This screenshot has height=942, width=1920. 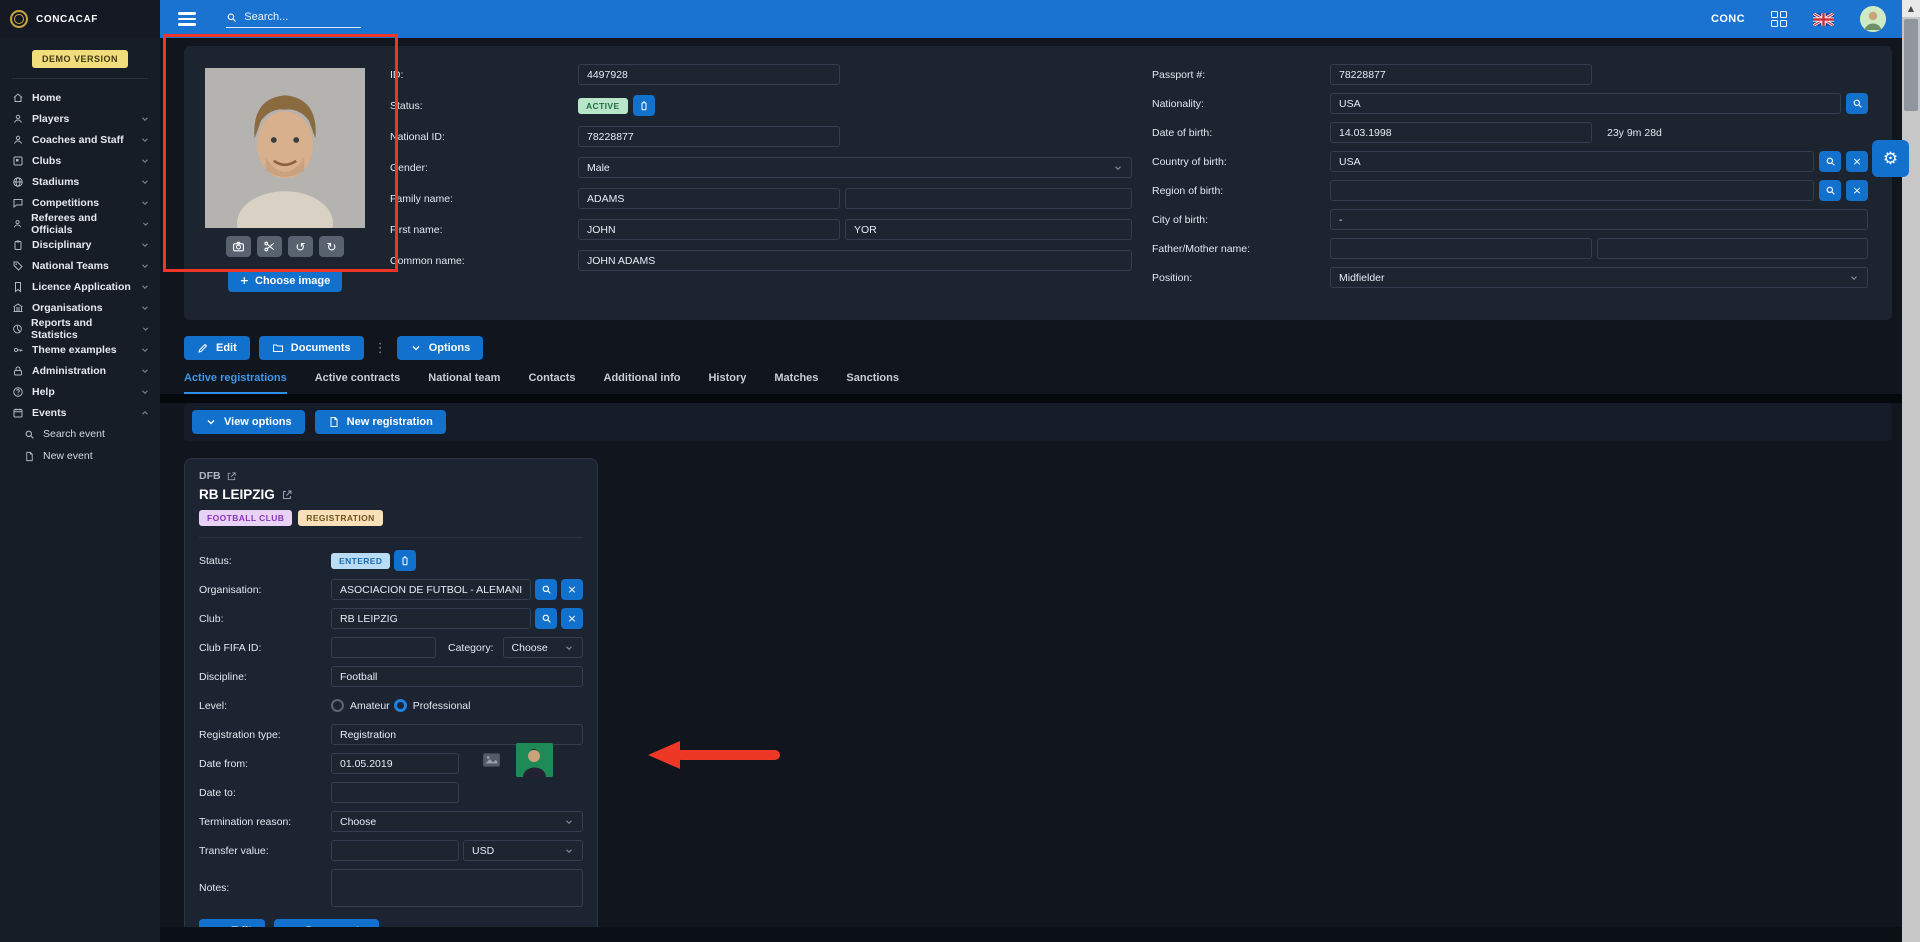 I want to click on country-clear-button: ×, so click(x=1857, y=161).